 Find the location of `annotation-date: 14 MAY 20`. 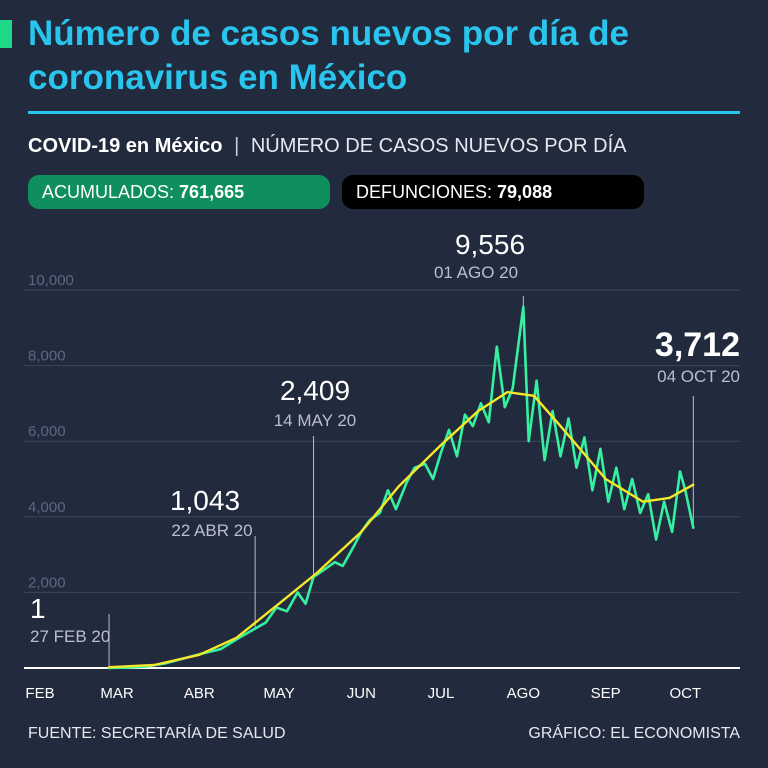

annotation-date: 14 MAY 20 is located at coordinates (315, 420).